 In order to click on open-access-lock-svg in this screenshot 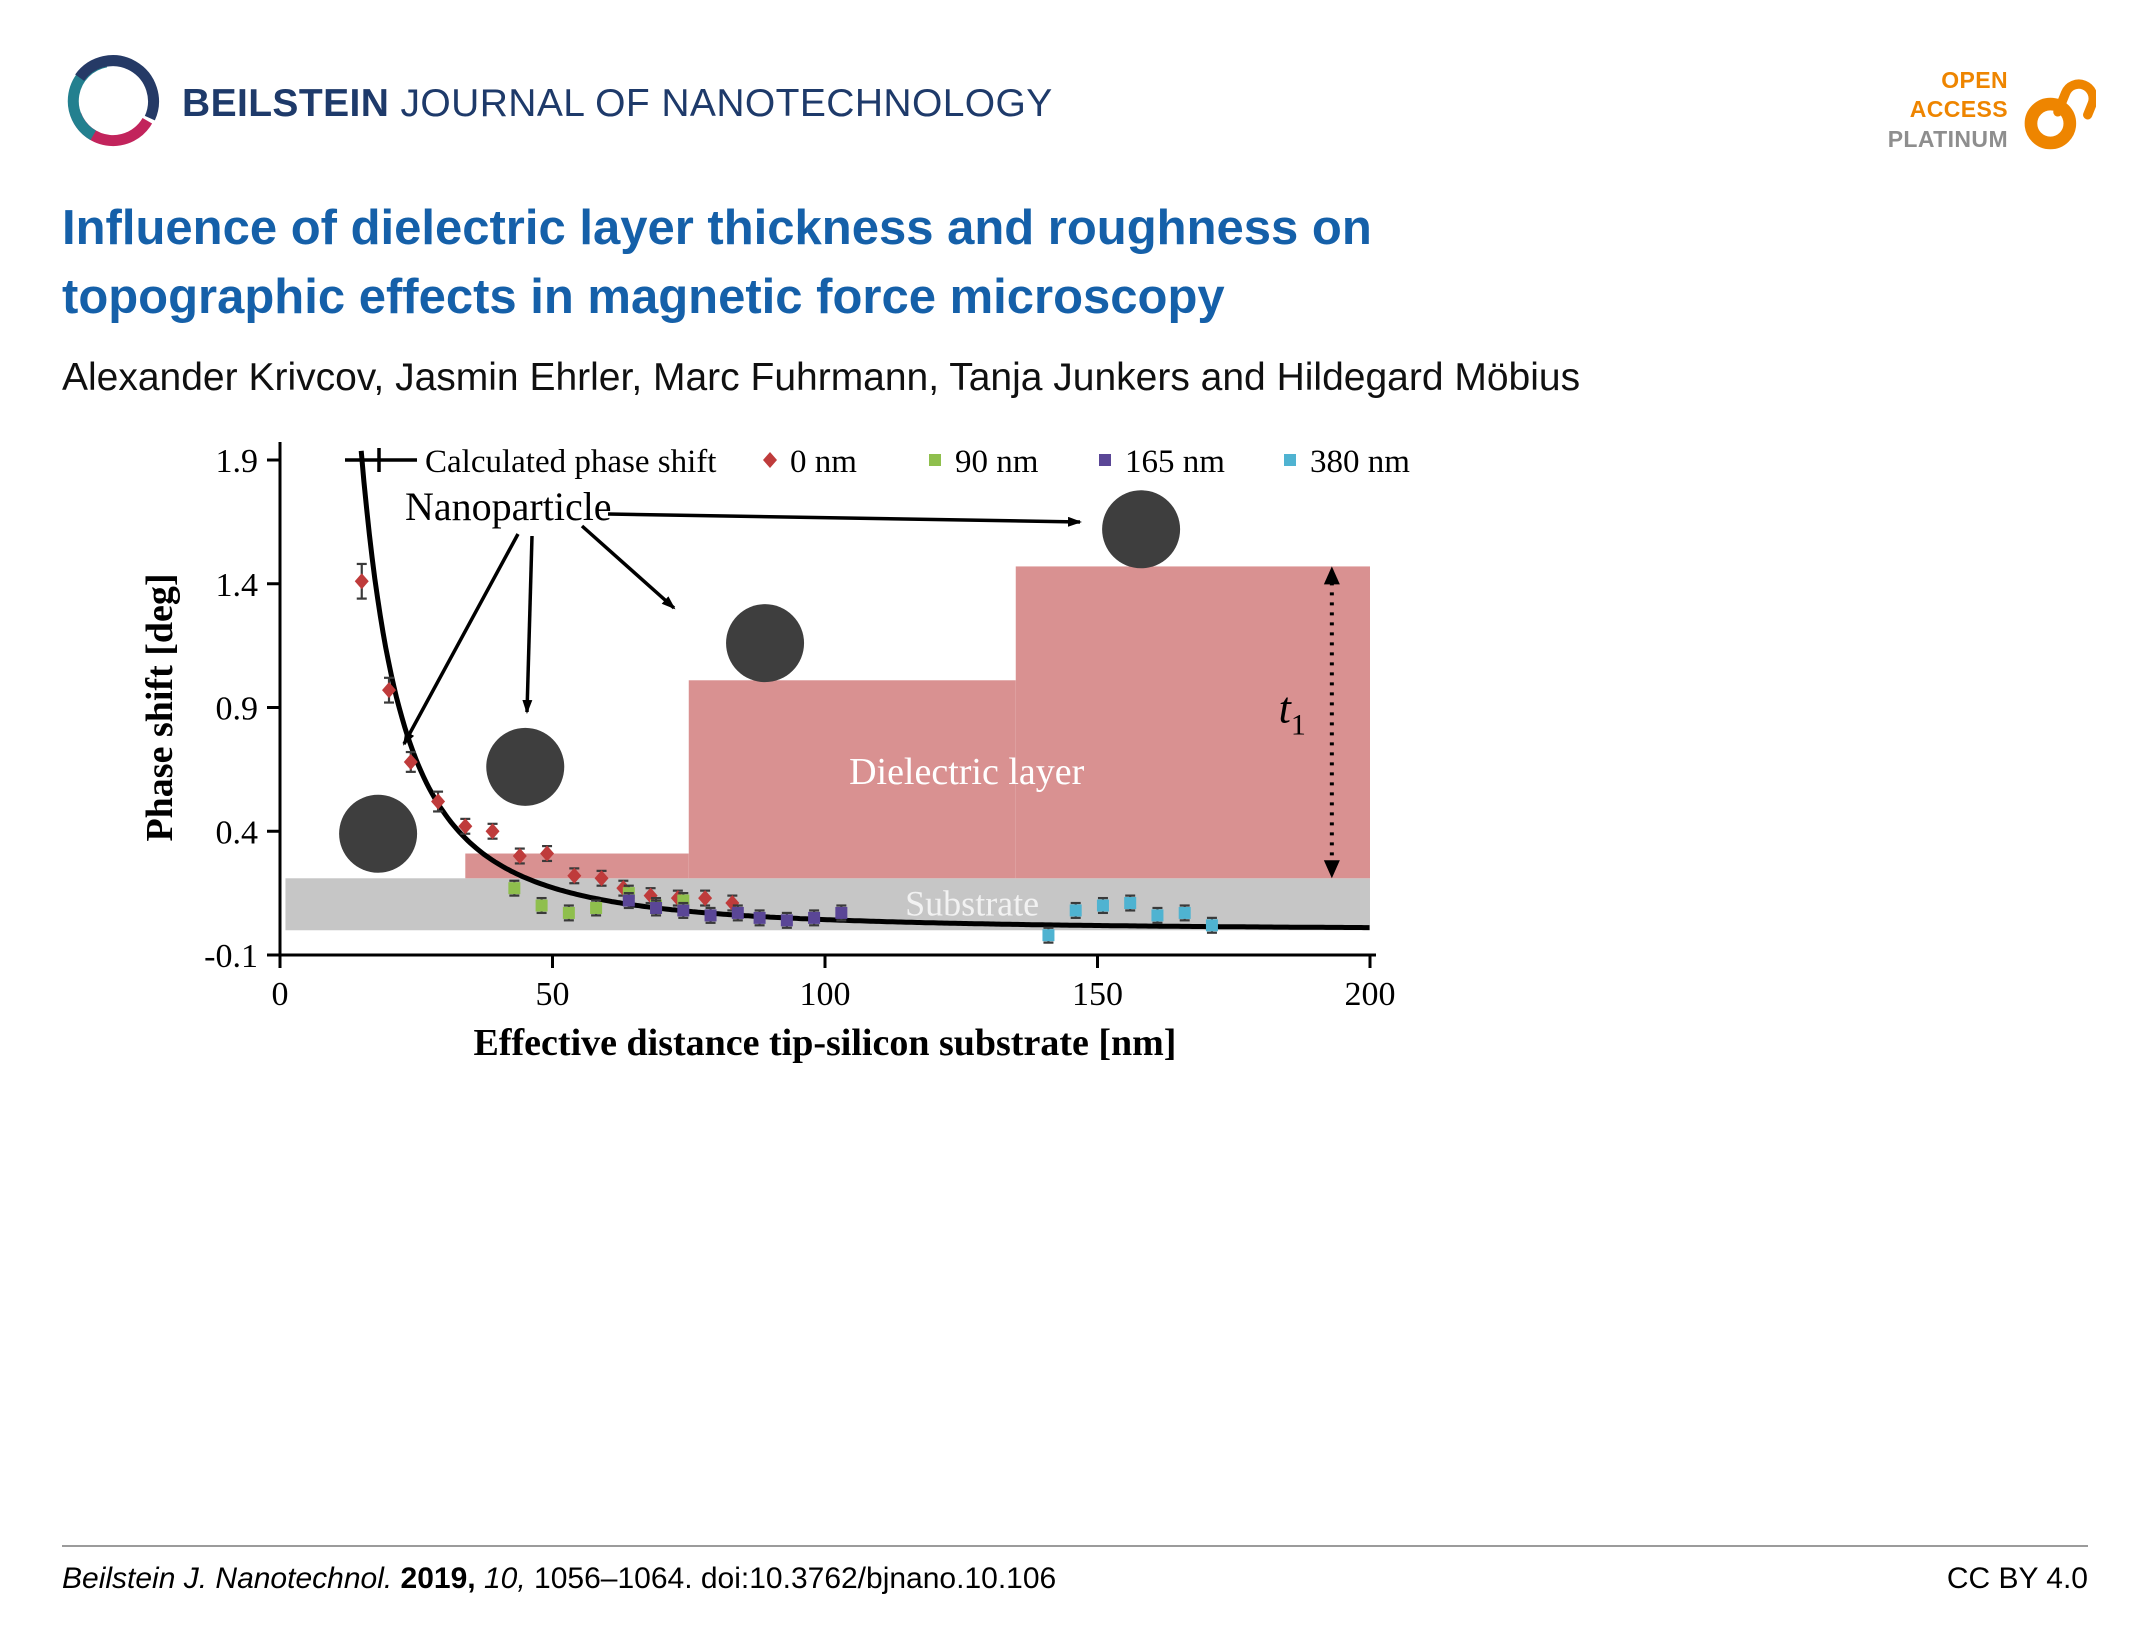, I will do `click(2061, 114)`.